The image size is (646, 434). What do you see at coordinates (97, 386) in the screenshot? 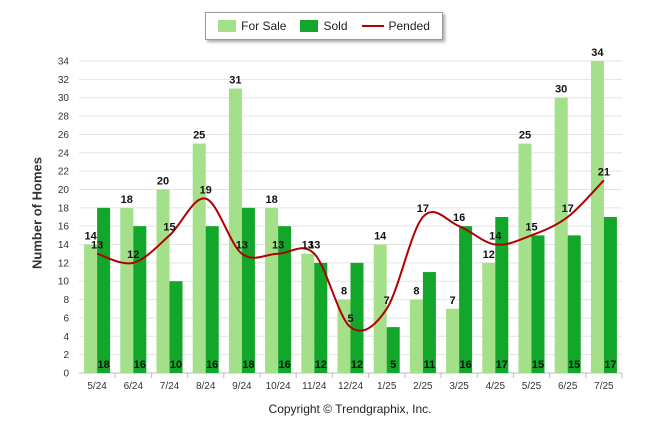
I see `x-tick-label: 5/24` at bounding box center [97, 386].